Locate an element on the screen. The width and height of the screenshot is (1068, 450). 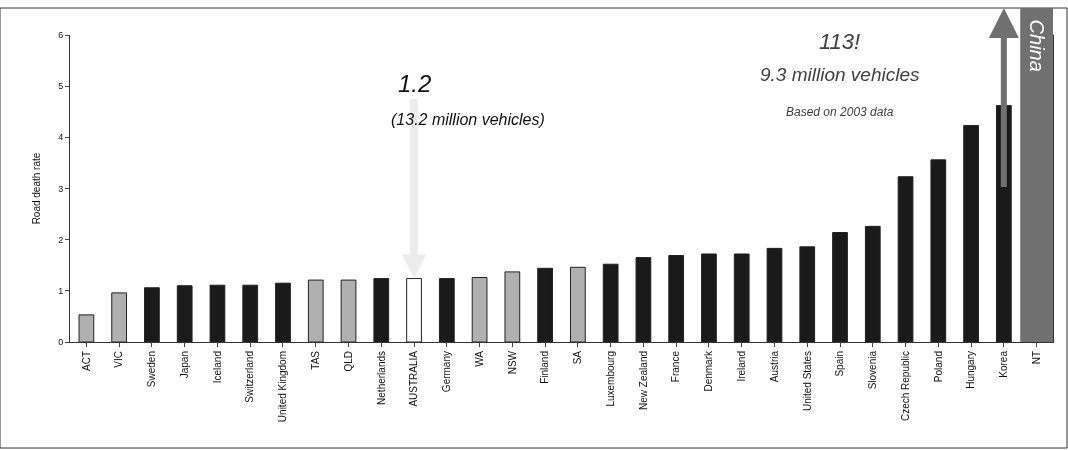
x-tick-label: Sweden is located at coordinates (152, 369).